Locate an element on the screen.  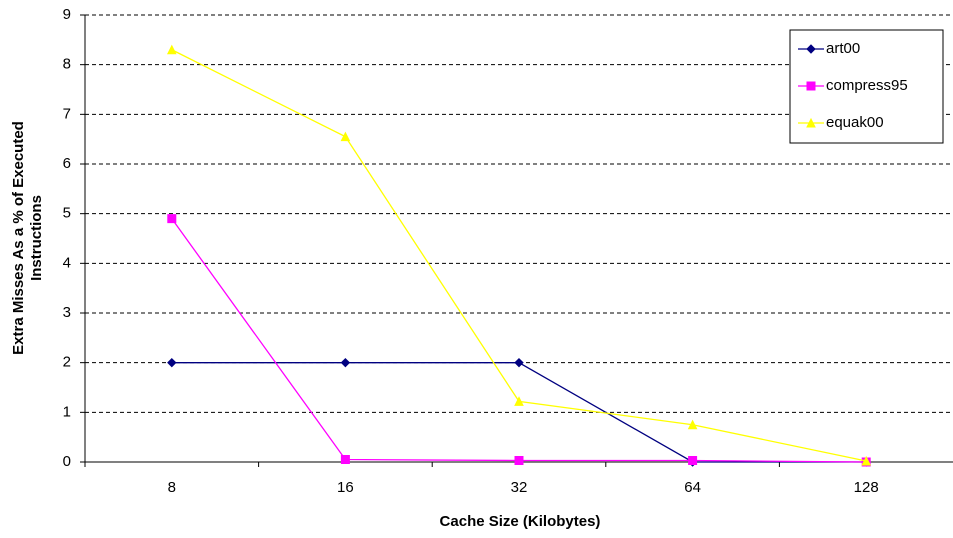
x-tick-label: 32 is located at coordinates (519, 487).